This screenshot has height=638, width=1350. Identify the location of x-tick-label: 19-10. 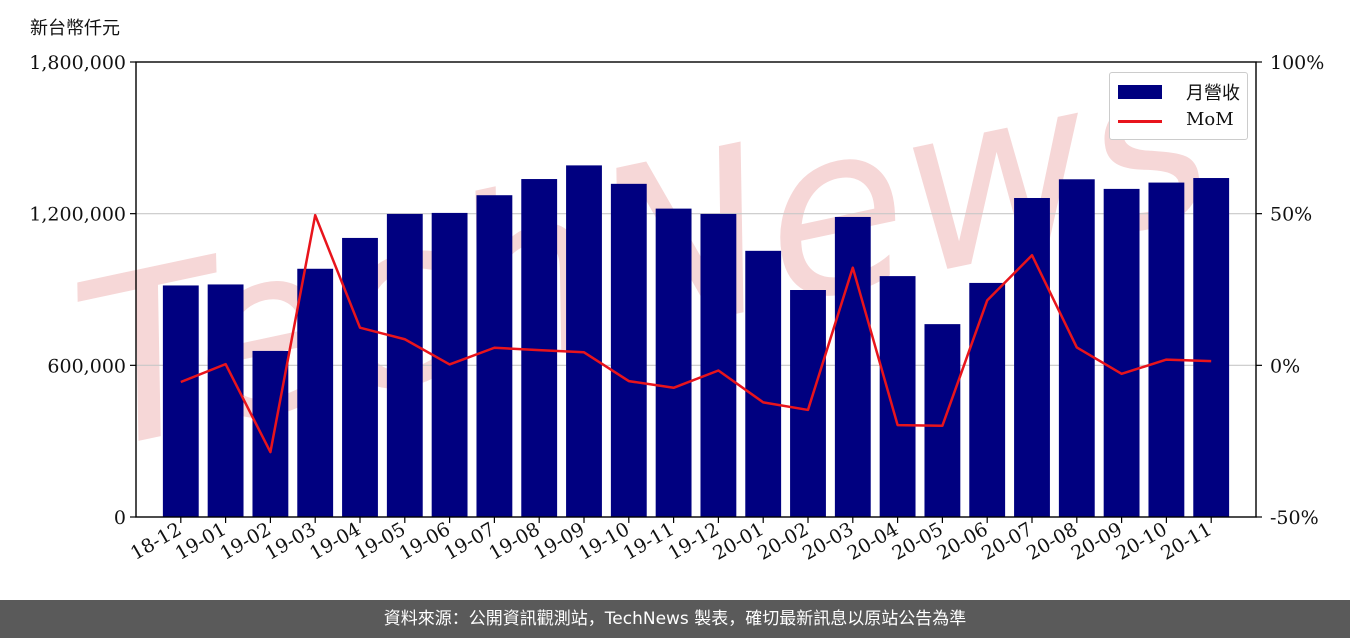
(604, 541).